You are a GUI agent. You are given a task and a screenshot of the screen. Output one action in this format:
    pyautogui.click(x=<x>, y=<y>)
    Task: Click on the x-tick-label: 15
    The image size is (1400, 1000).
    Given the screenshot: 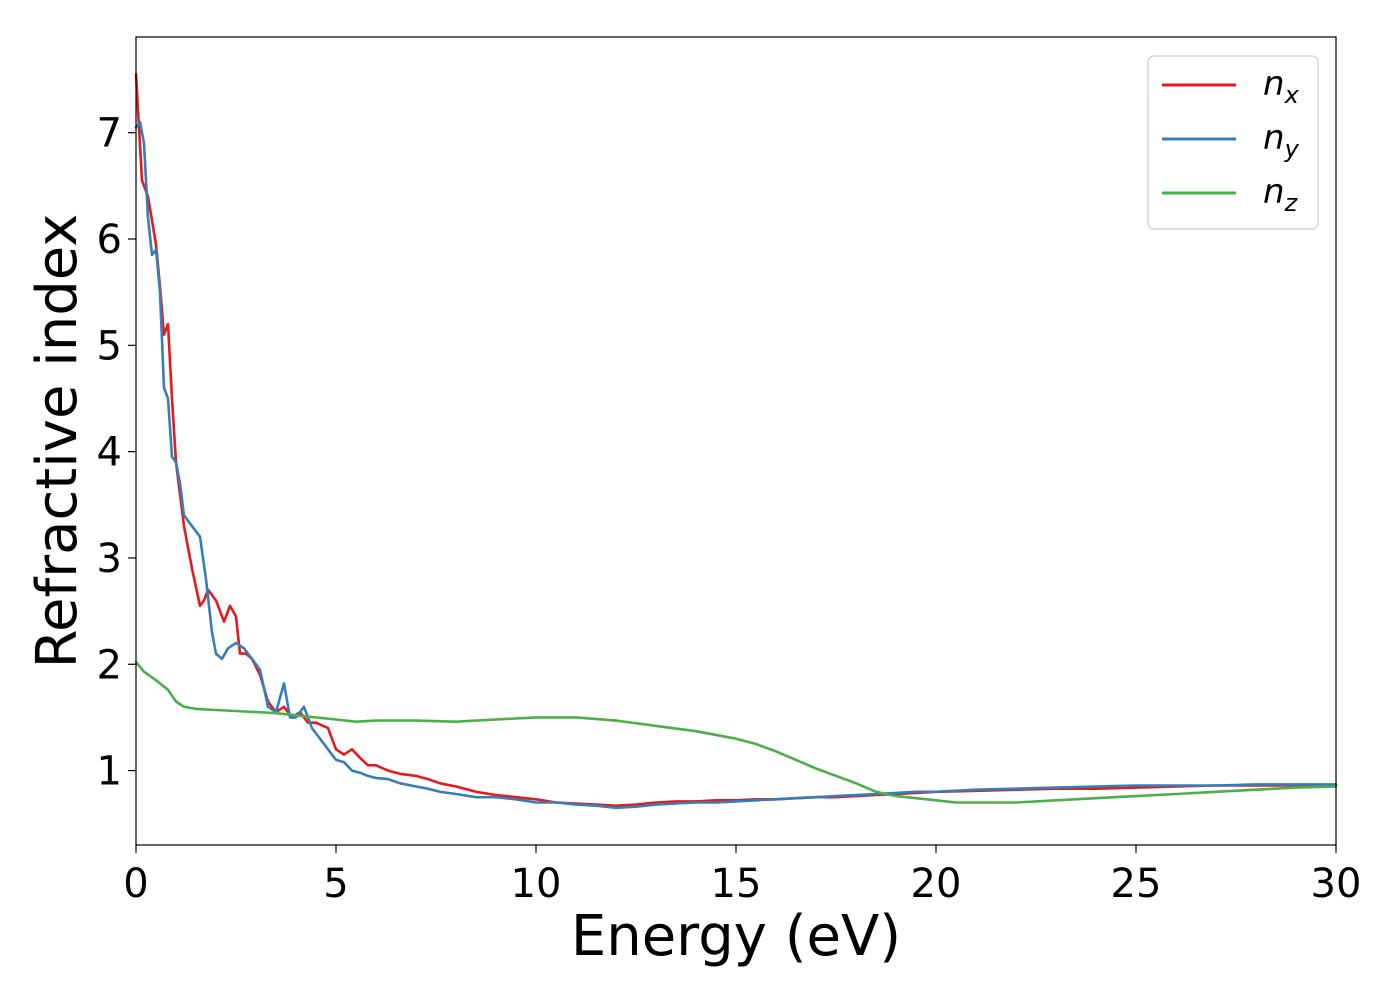 What is the action you would take?
    pyautogui.click(x=736, y=884)
    